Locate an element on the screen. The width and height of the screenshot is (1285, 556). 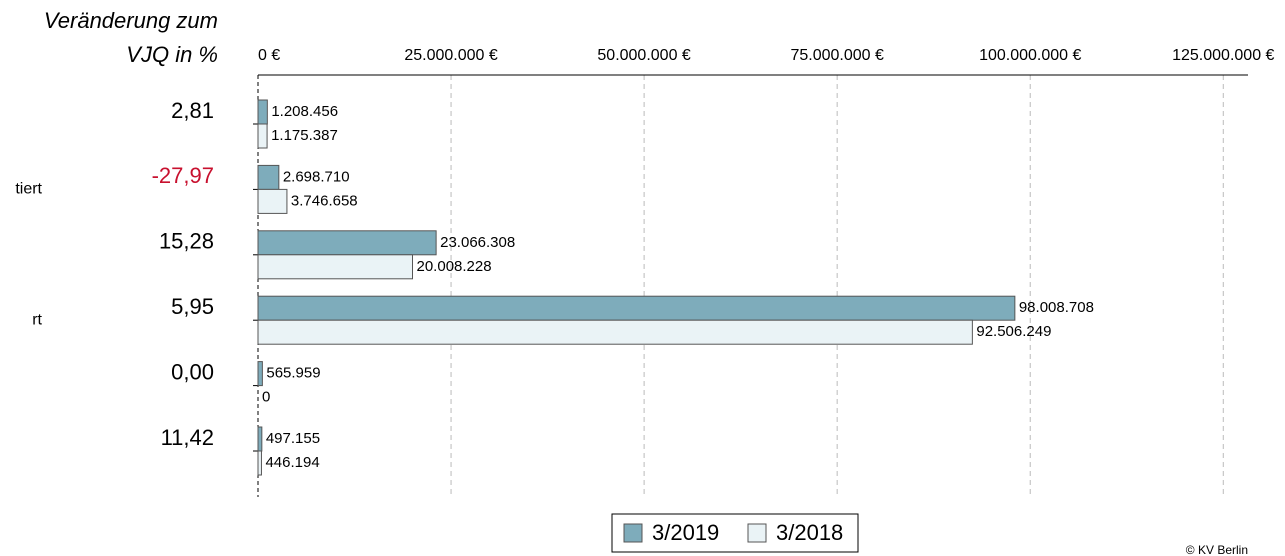
value-label: 0 is located at coordinates (266, 397).